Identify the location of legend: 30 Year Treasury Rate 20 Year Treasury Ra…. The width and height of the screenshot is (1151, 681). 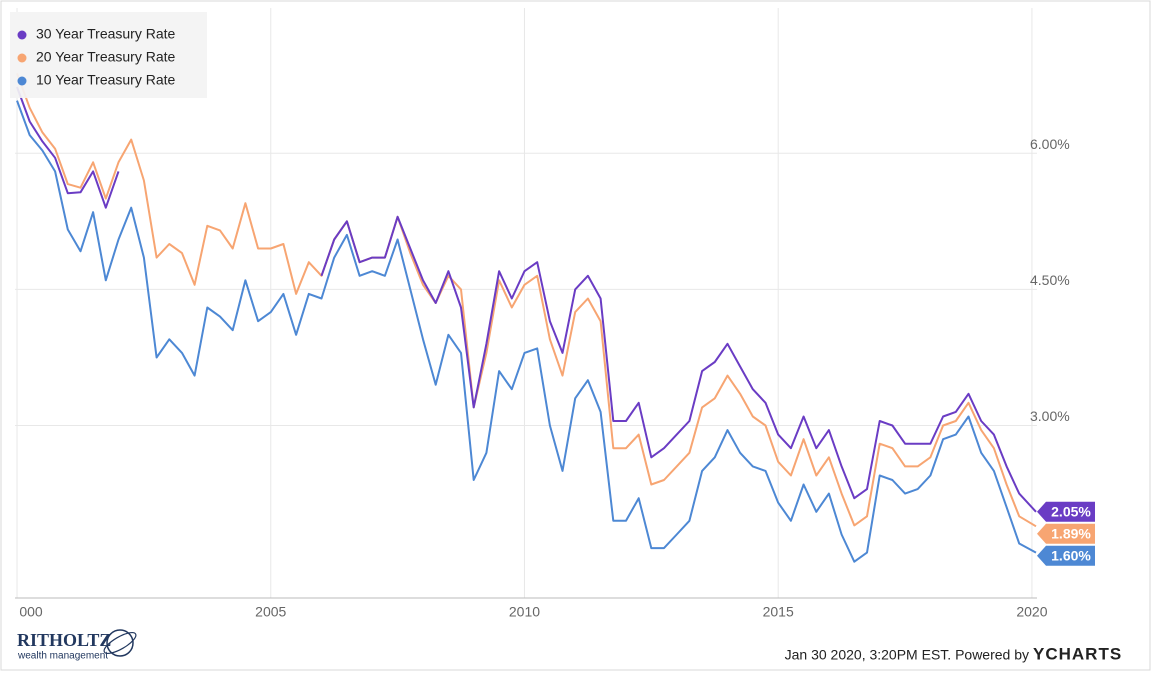
(108, 55).